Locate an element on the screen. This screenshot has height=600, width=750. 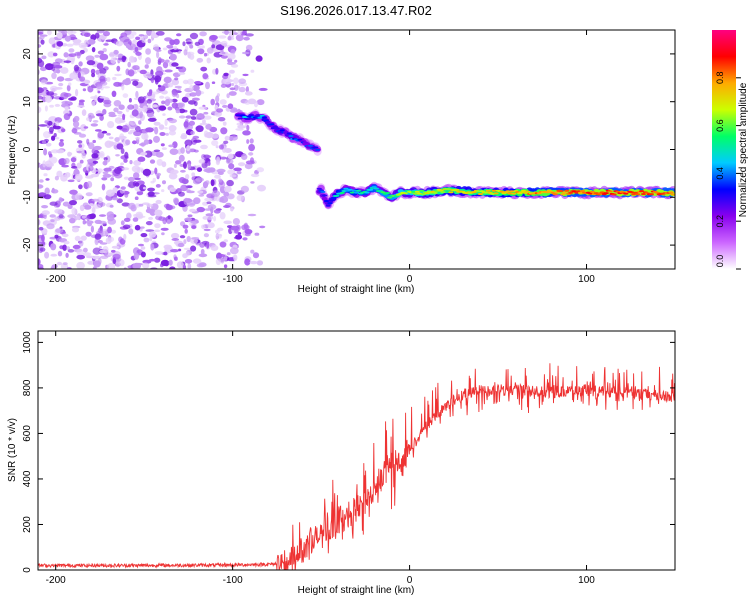
snr-ytick-label: 1000 is located at coordinates (27, 342).